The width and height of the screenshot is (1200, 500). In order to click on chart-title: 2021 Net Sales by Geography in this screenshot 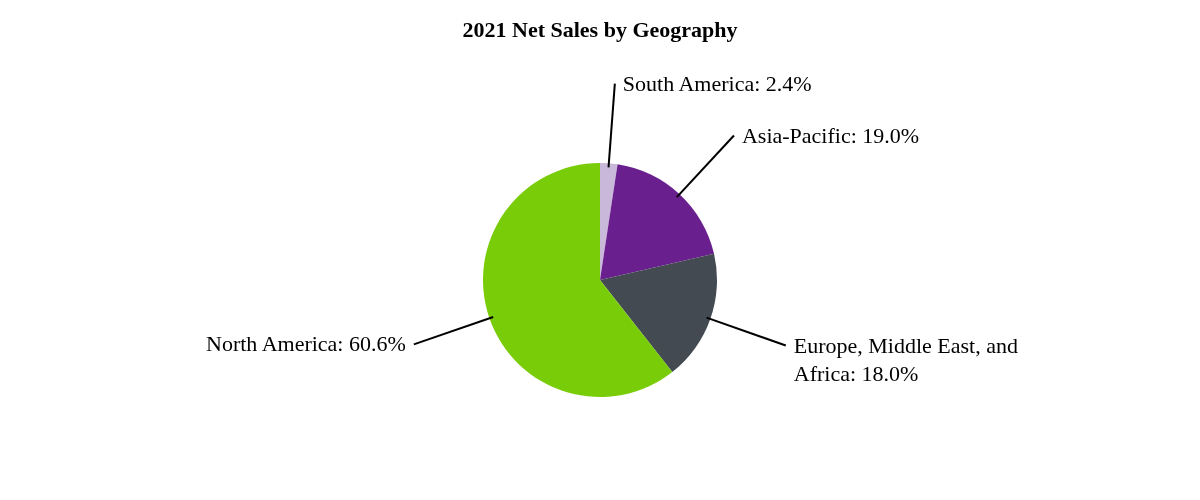, I will do `click(600, 29)`.